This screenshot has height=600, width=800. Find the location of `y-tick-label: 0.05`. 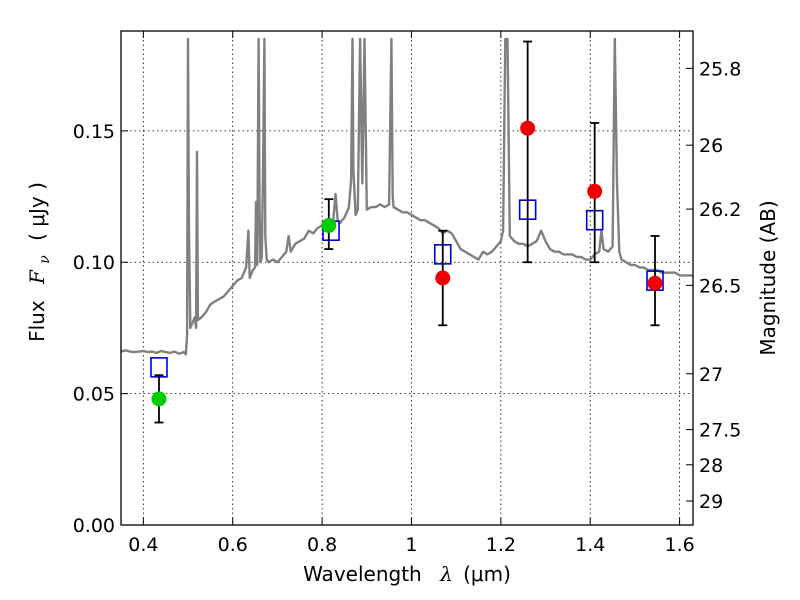

y-tick-label: 0.05 is located at coordinates (94, 395).